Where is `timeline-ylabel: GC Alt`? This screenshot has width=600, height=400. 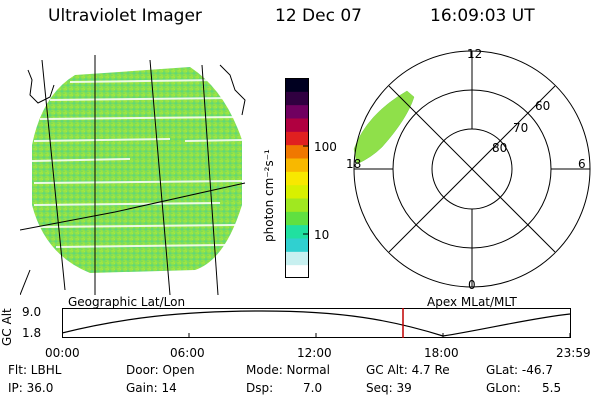
timeline-ylabel: GC Alt is located at coordinates (7, 327).